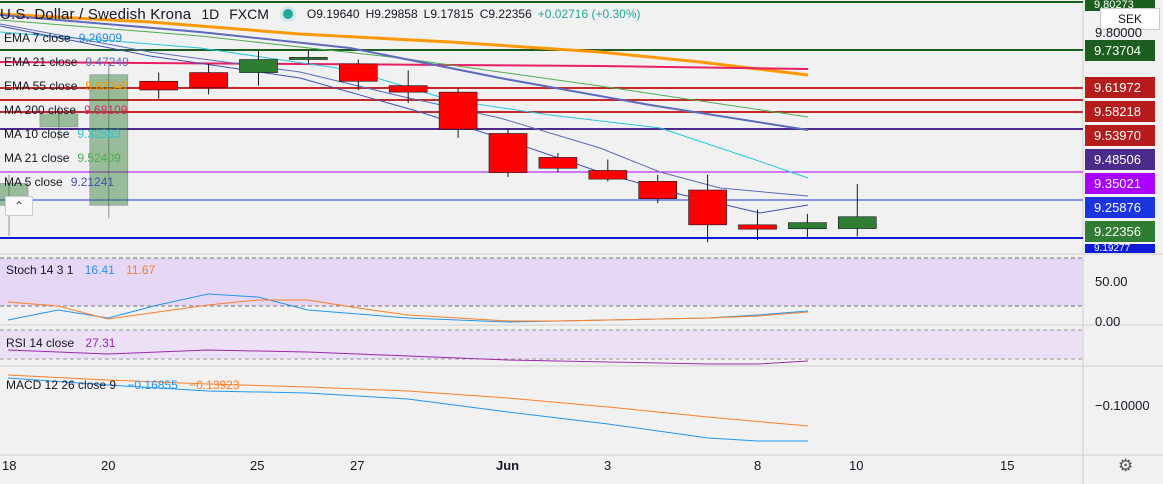 Image resolution: width=1163 pixels, height=484 pixels. What do you see at coordinates (19, 206) in the screenshot?
I see `collapse-legend-button: ⌃` at bounding box center [19, 206].